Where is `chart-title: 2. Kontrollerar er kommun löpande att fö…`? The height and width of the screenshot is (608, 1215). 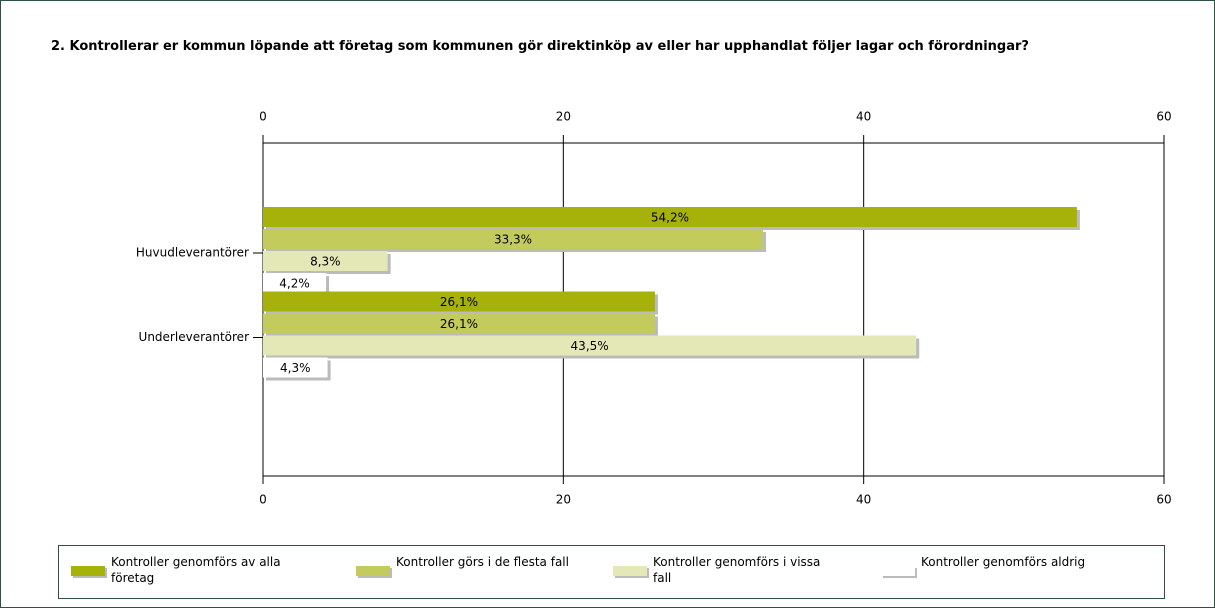 chart-title: 2. Kontrollerar er kommun löpande att fö… is located at coordinates (540, 46).